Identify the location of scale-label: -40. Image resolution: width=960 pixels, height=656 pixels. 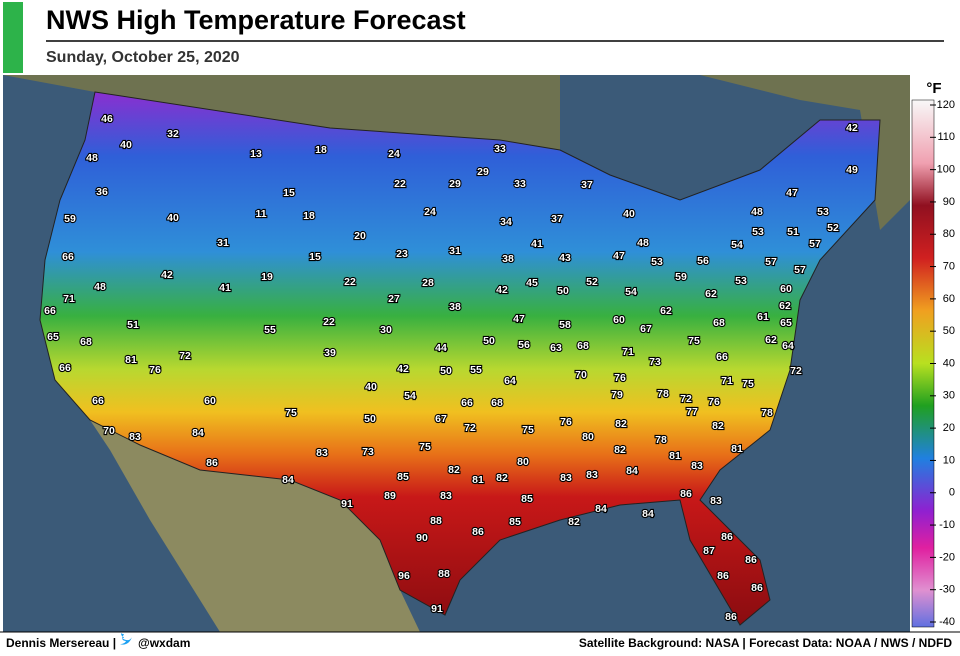
(947, 622).